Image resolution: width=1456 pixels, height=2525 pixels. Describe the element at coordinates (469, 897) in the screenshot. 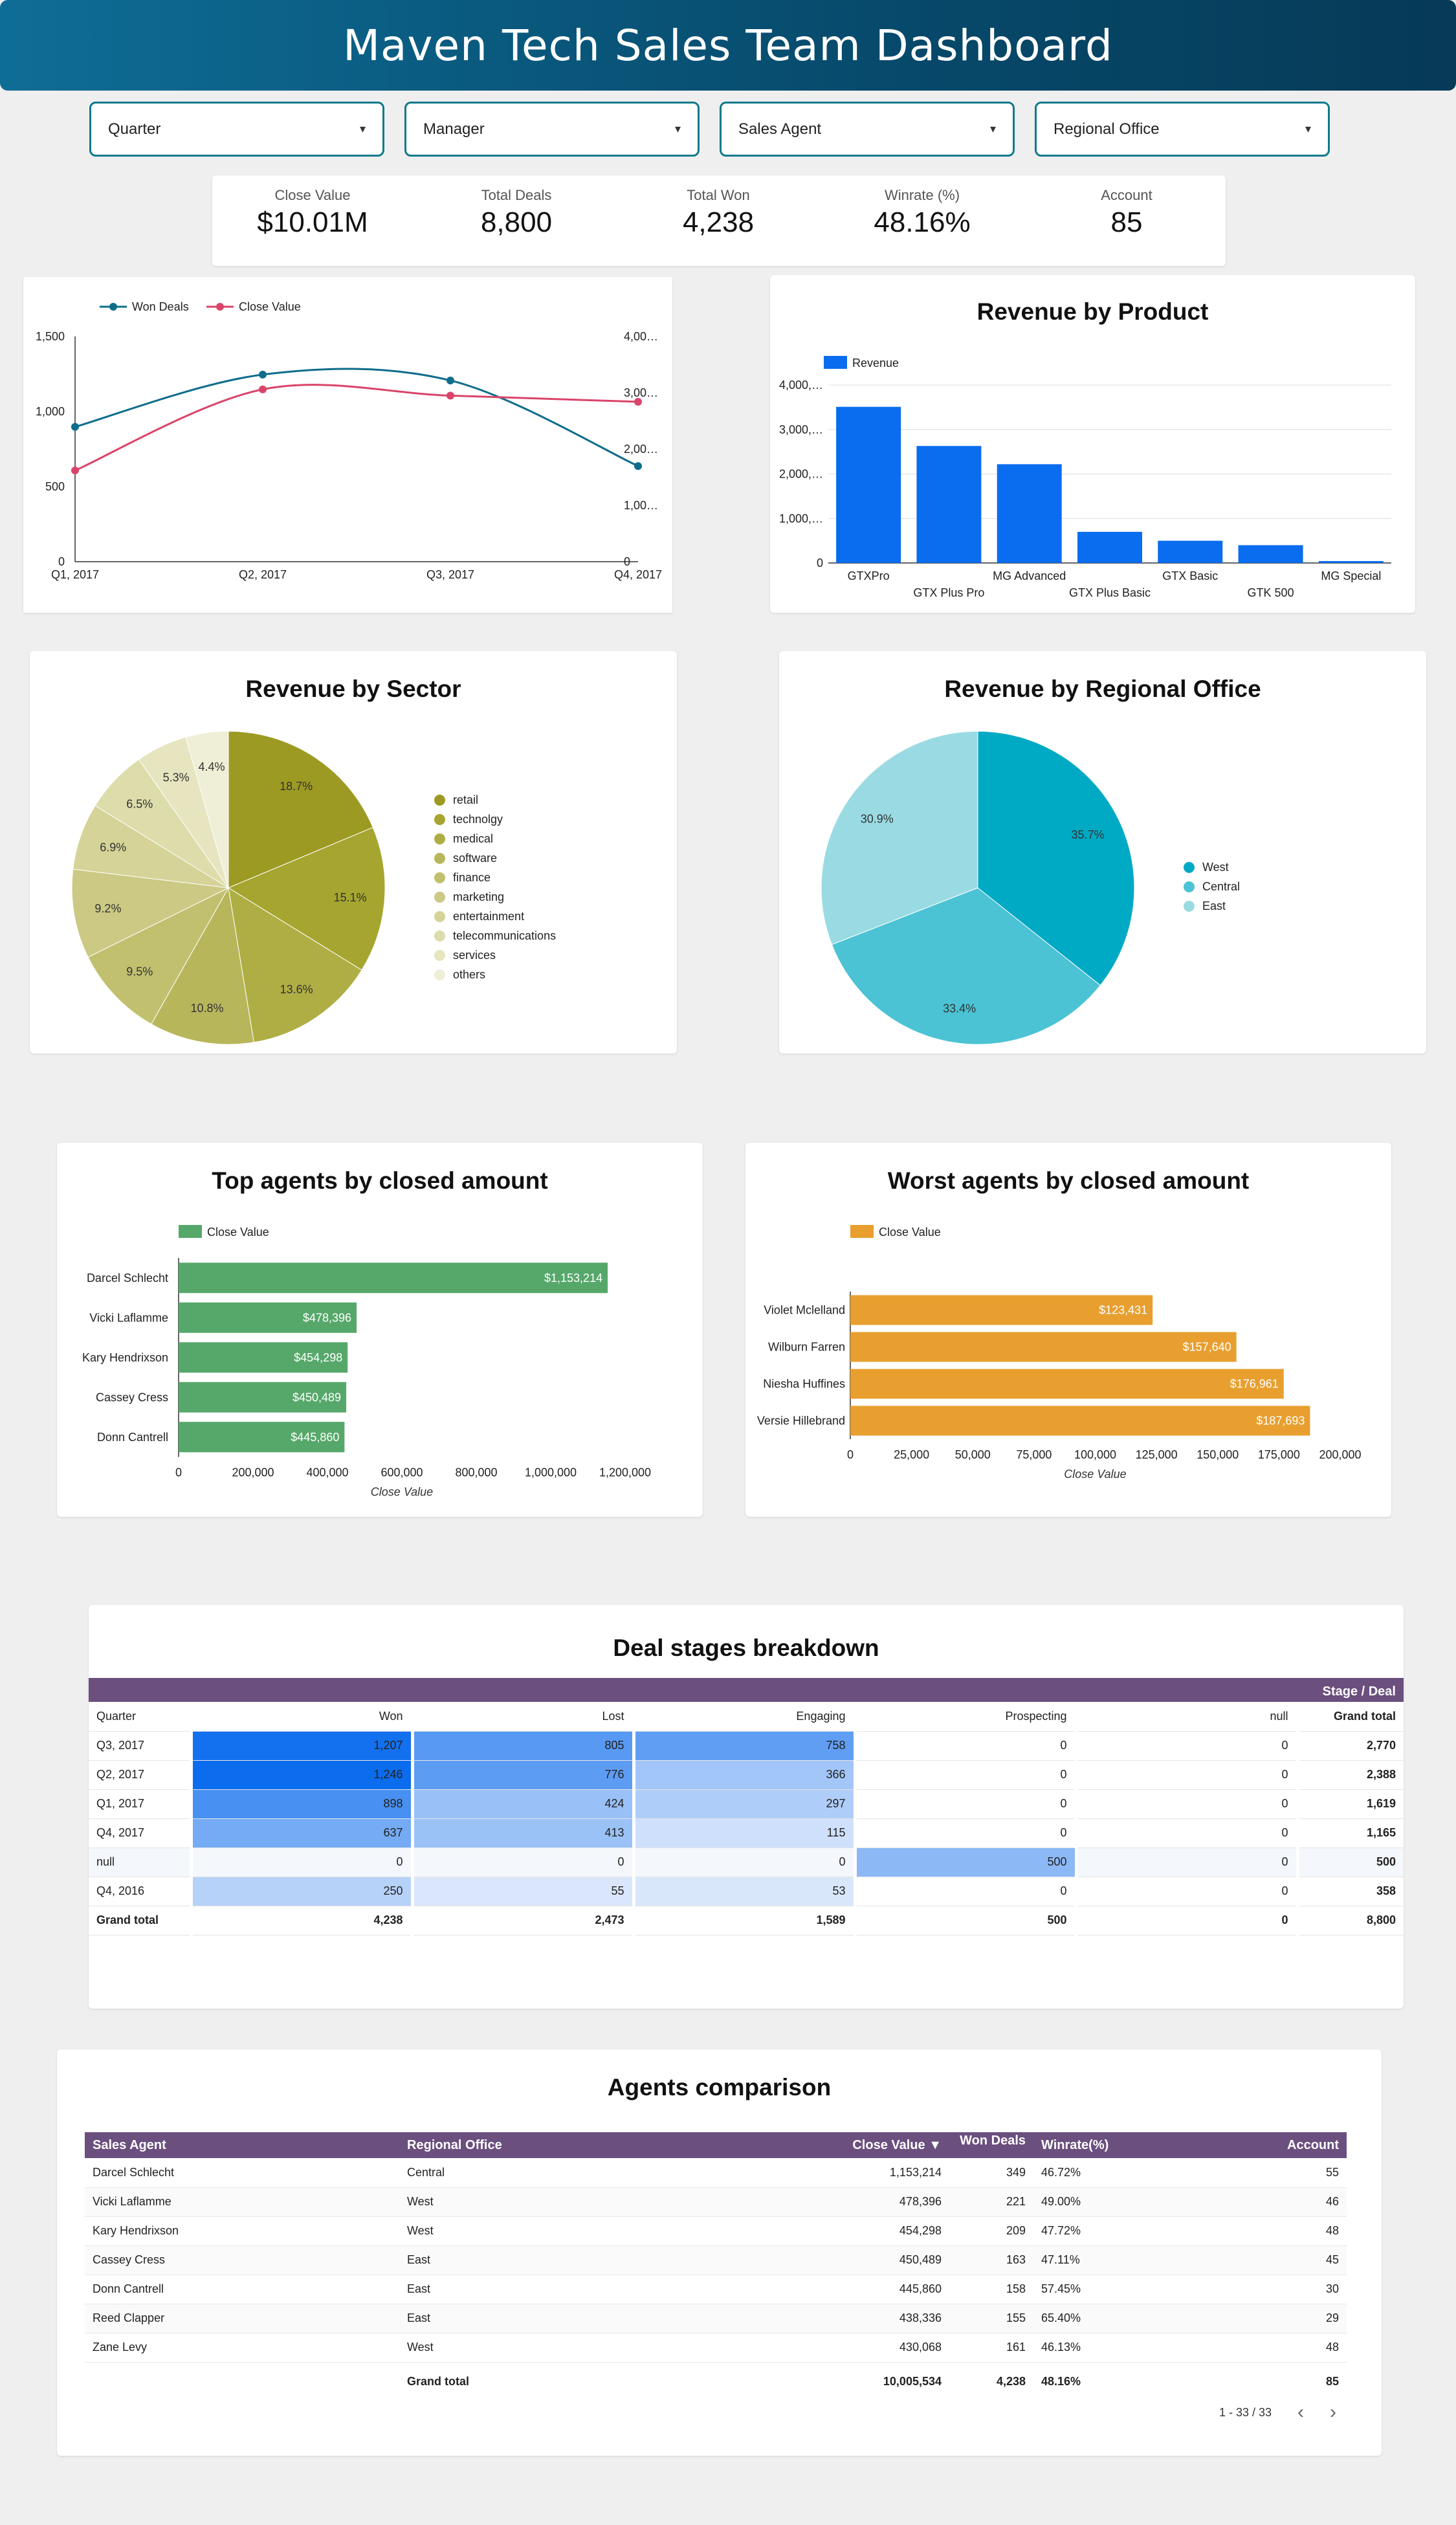

I see `legend-item: marketing` at that location.